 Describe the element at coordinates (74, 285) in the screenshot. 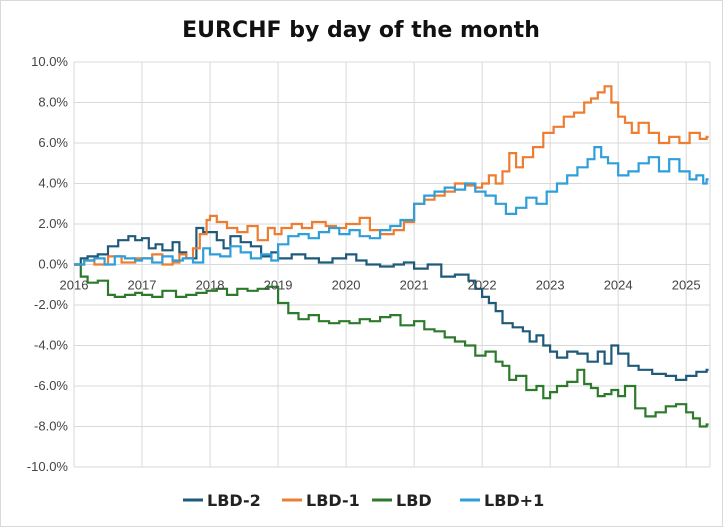

I see `x-tick-label: 2016` at that location.